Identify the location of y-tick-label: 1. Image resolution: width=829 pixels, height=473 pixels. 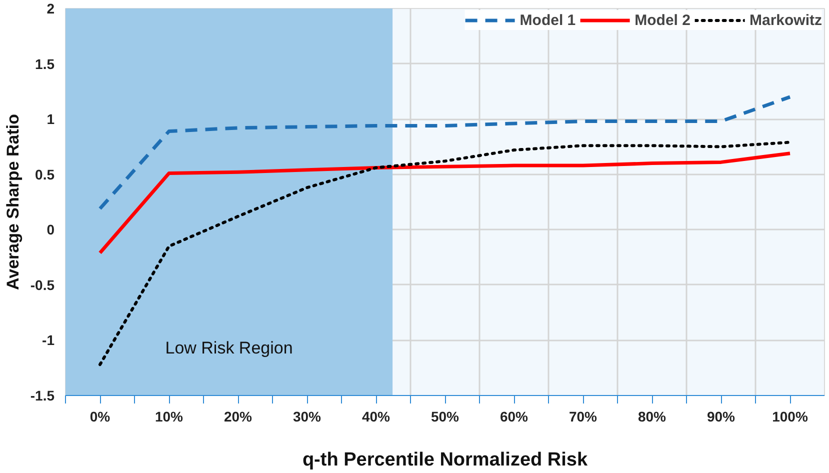
(50, 119).